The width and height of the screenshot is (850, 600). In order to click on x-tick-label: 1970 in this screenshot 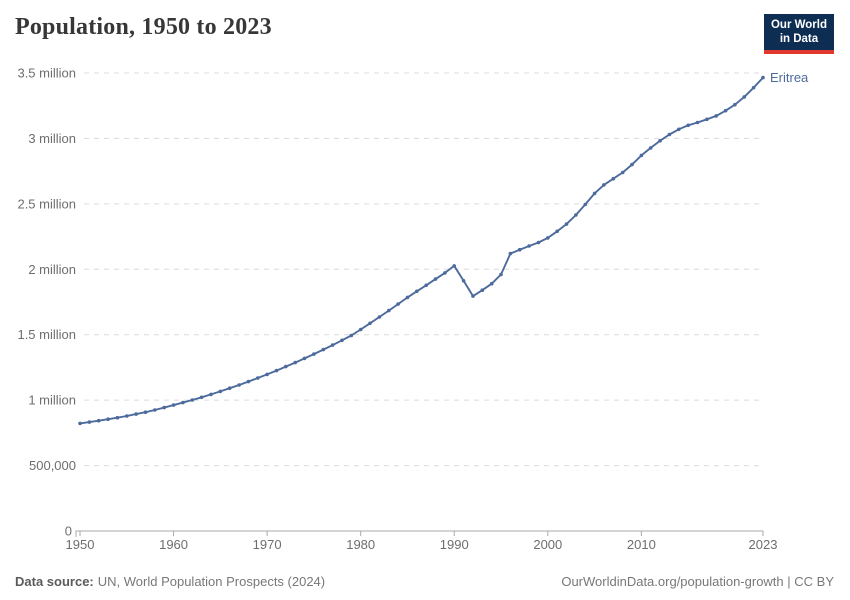, I will do `click(267, 544)`.